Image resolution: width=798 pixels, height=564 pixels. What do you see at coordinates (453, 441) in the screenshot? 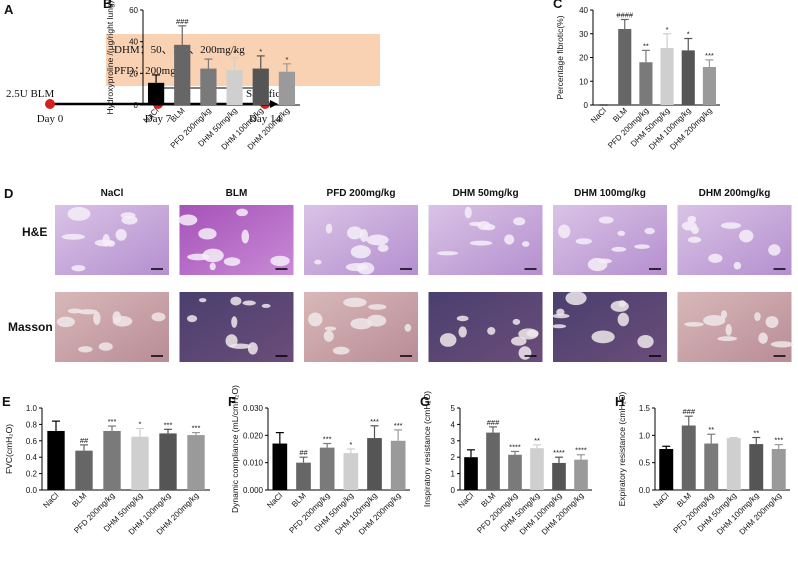
I see `y-tick-label: 3` at bounding box center [453, 441].